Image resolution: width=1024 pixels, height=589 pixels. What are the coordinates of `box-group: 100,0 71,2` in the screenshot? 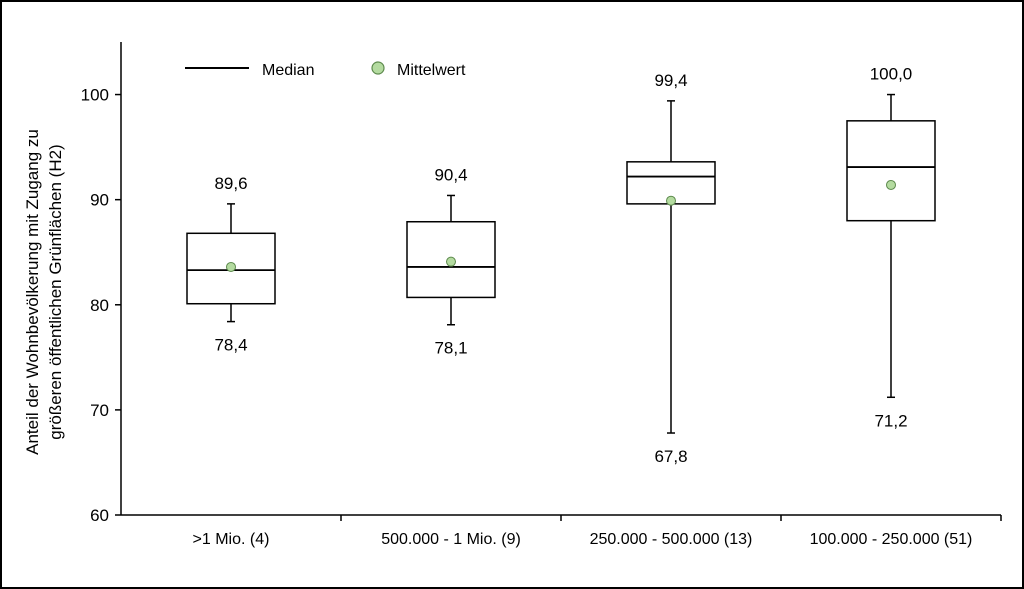 It's located at (891, 247).